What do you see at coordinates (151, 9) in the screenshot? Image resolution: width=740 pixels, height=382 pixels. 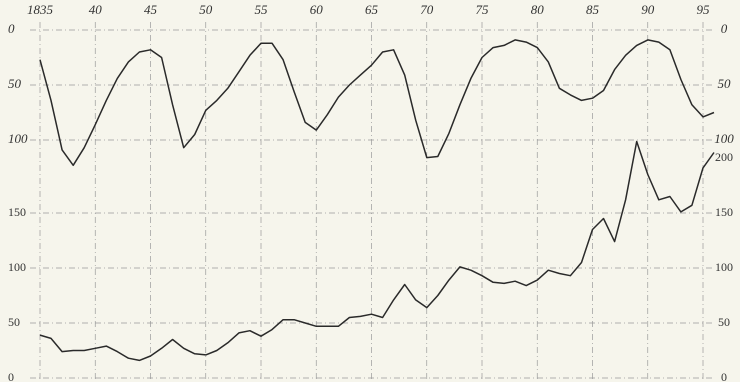 I see `x-tick-label: 45` at bounding box center [151, 9].